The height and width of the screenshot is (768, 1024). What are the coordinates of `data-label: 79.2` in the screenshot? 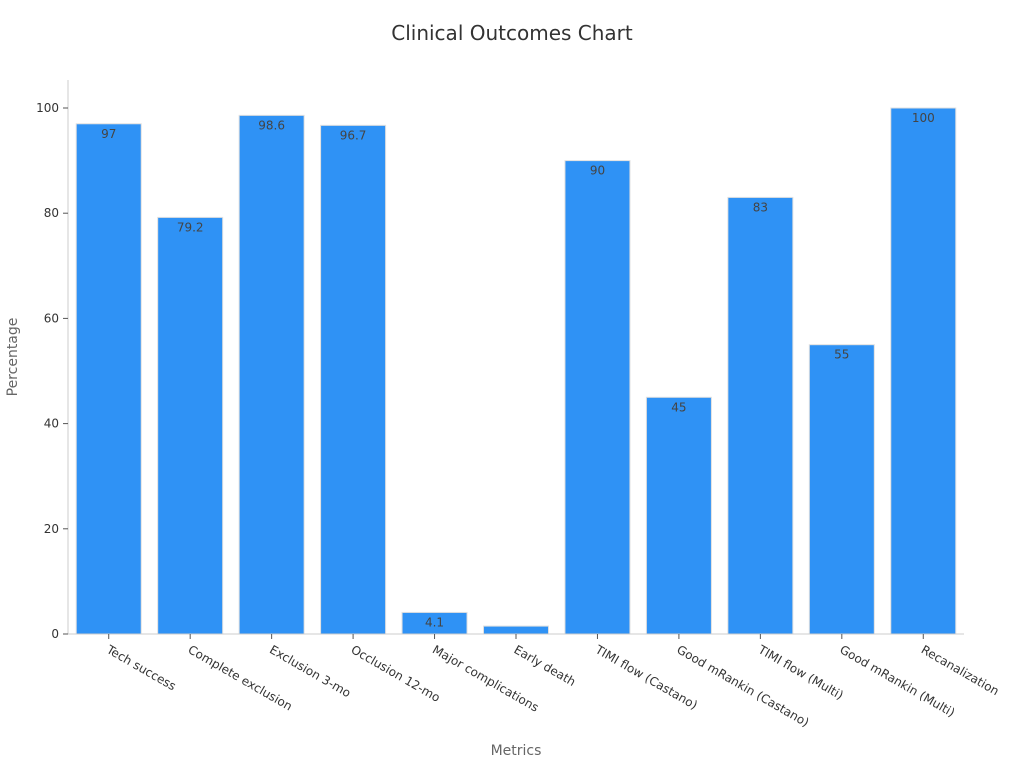 It's located at (190, 227).